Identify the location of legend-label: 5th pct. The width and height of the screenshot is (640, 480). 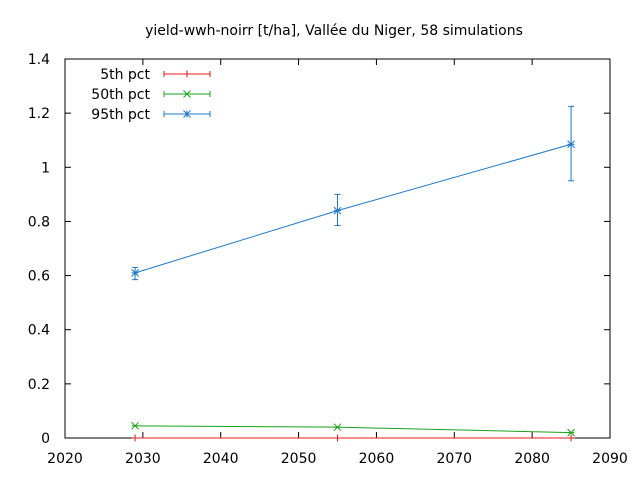
(125, 75).